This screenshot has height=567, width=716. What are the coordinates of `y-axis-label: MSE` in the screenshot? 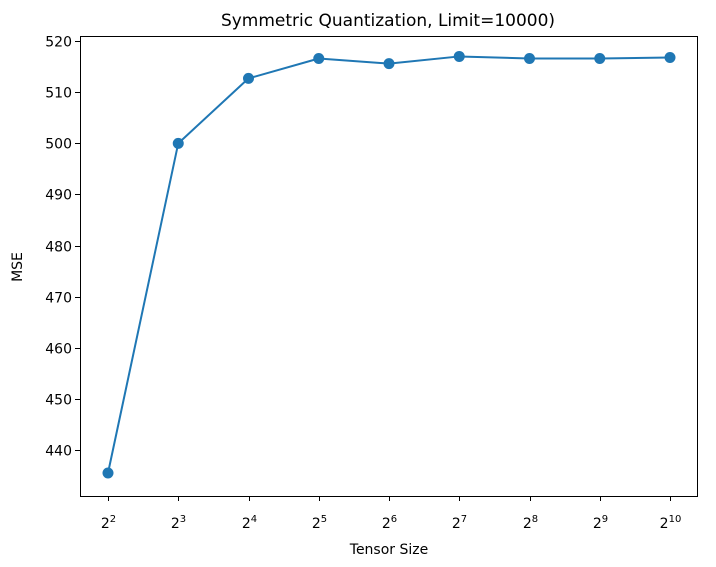 It's located at (18, 267).